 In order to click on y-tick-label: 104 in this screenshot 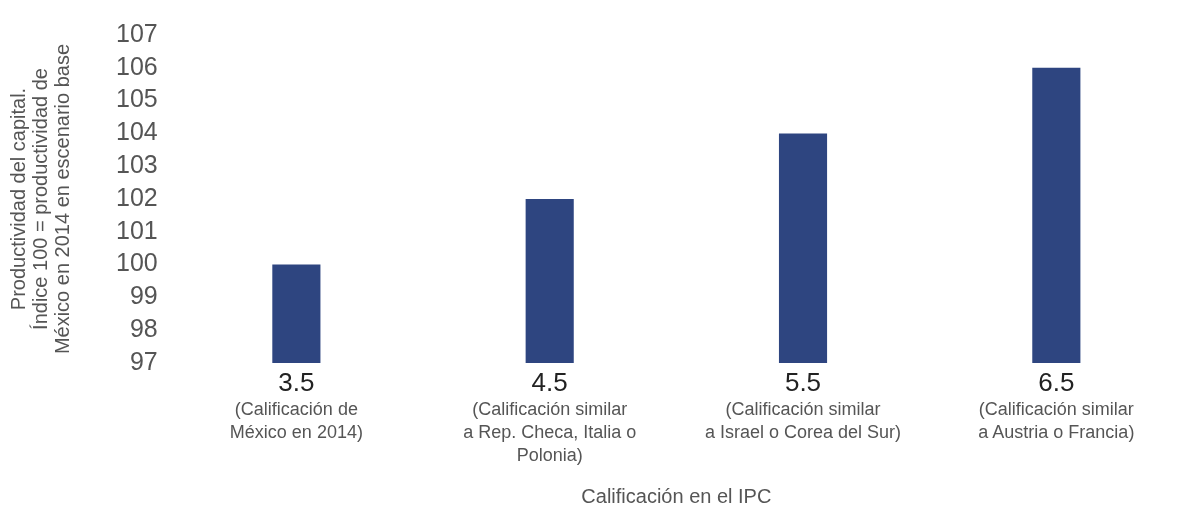, I will do `click(136, 131)`.